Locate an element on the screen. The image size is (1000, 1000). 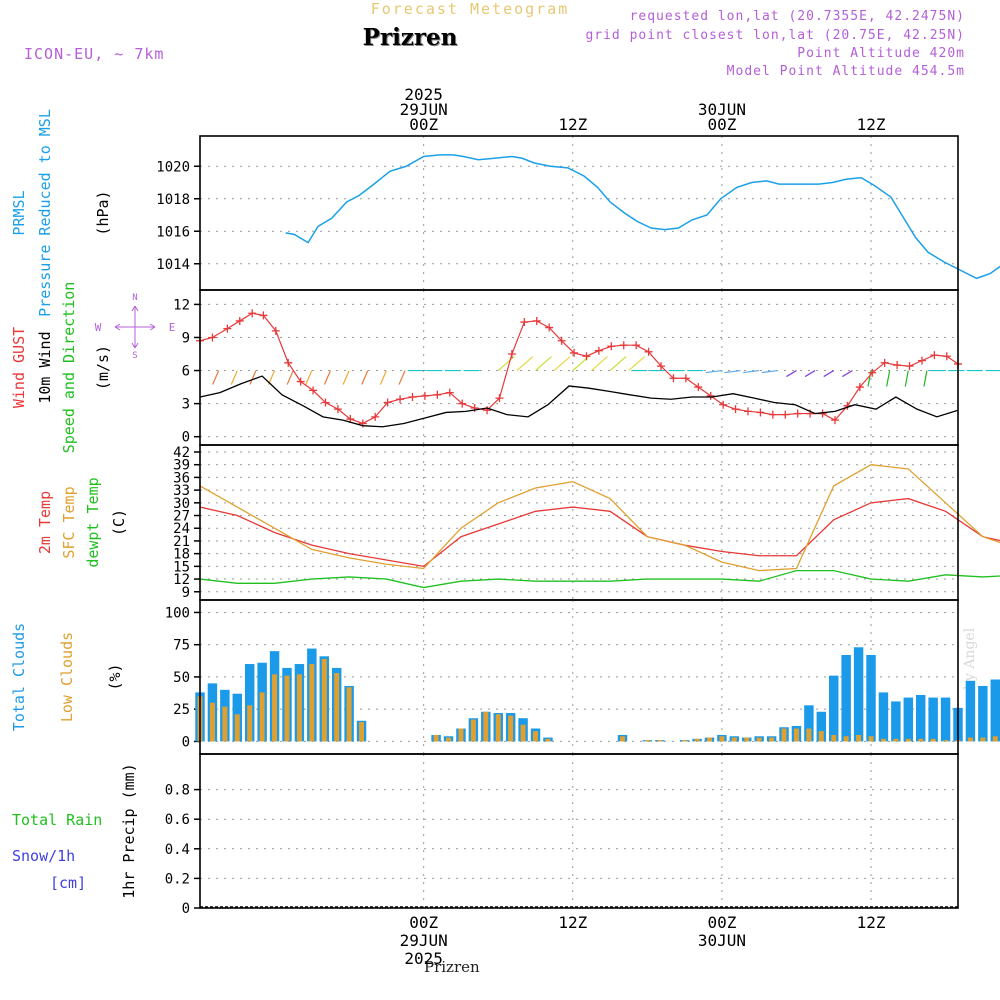
y-tick-label: 18 is located at coordinates (181, 555).